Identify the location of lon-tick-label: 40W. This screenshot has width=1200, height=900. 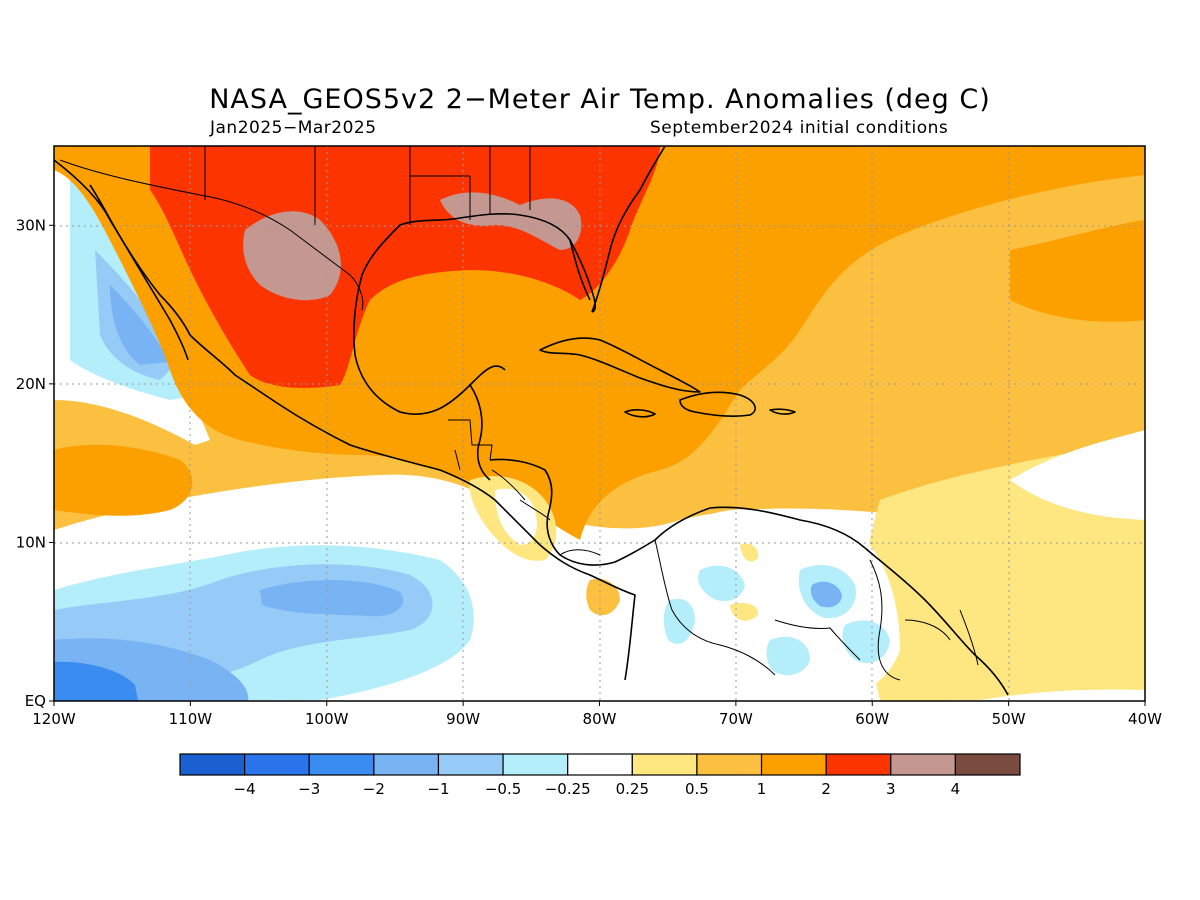
(1145, 719).